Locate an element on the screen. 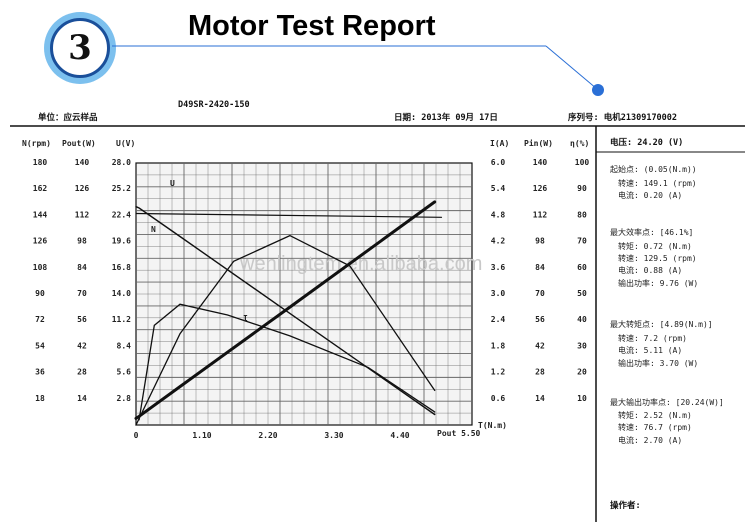  tick-label: 2.4 is located at coordinates (498, 319).